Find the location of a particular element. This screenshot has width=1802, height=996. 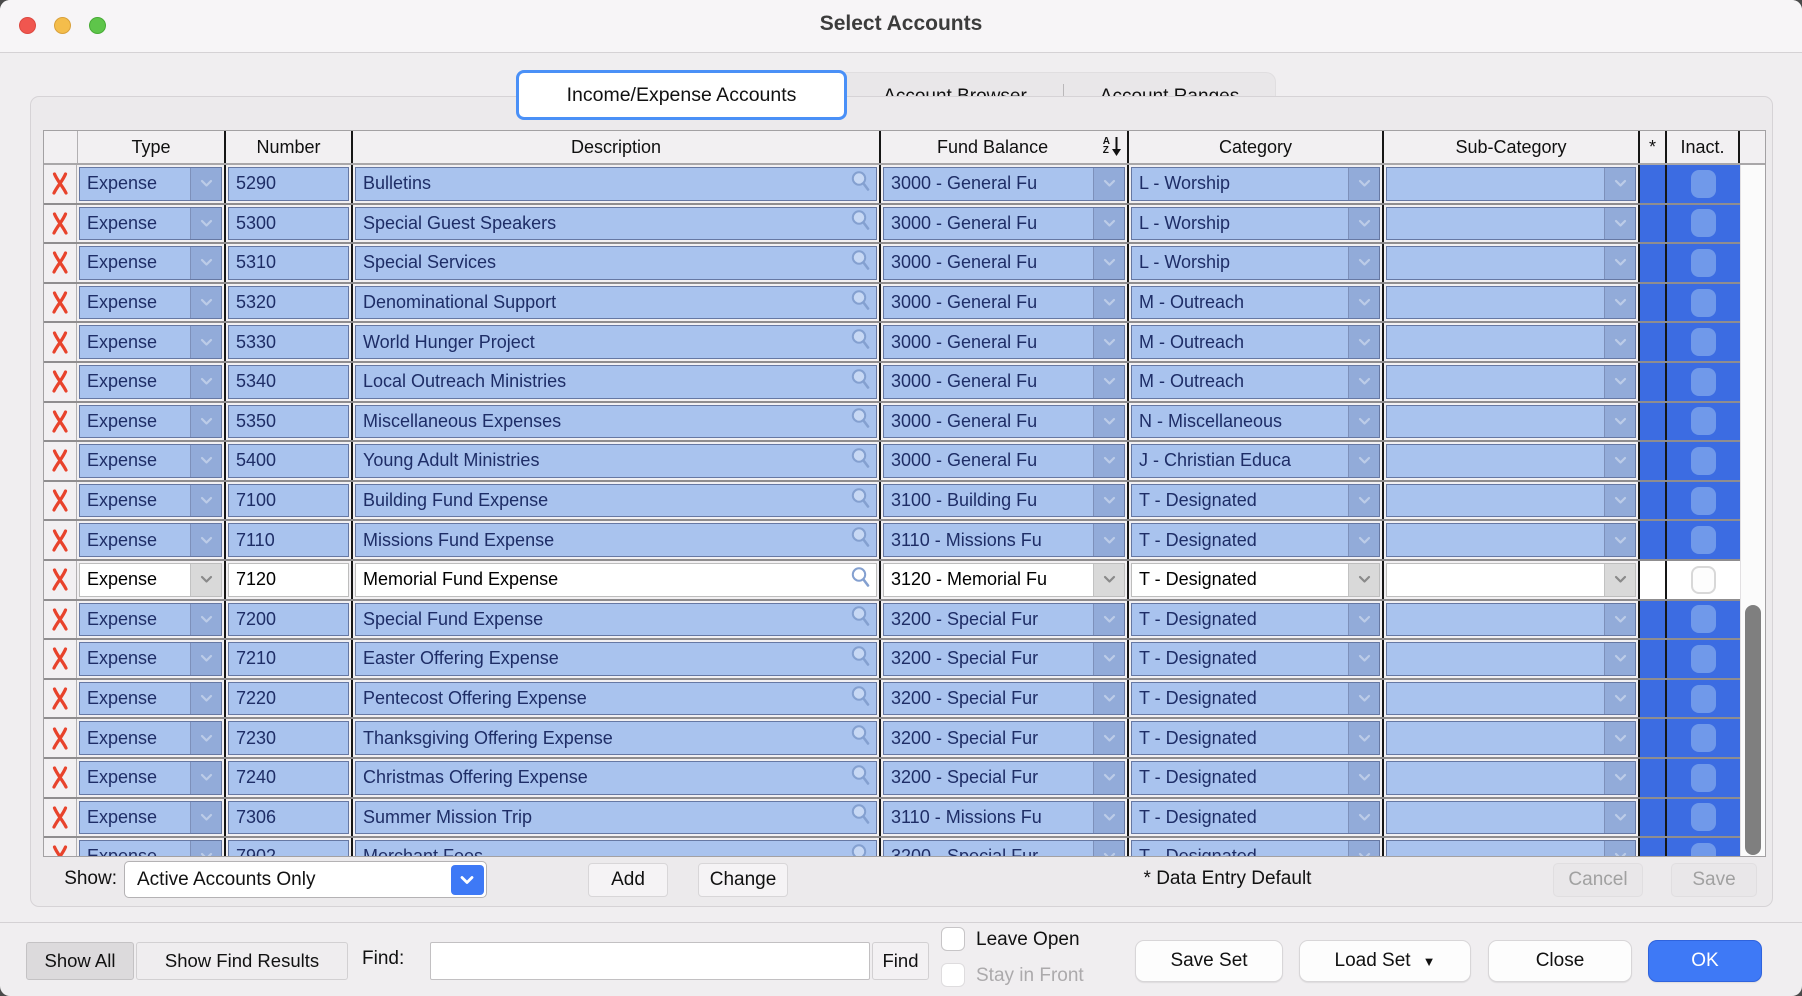

show-find-results-button: Show Find Results is located at coordinates (242, 961).